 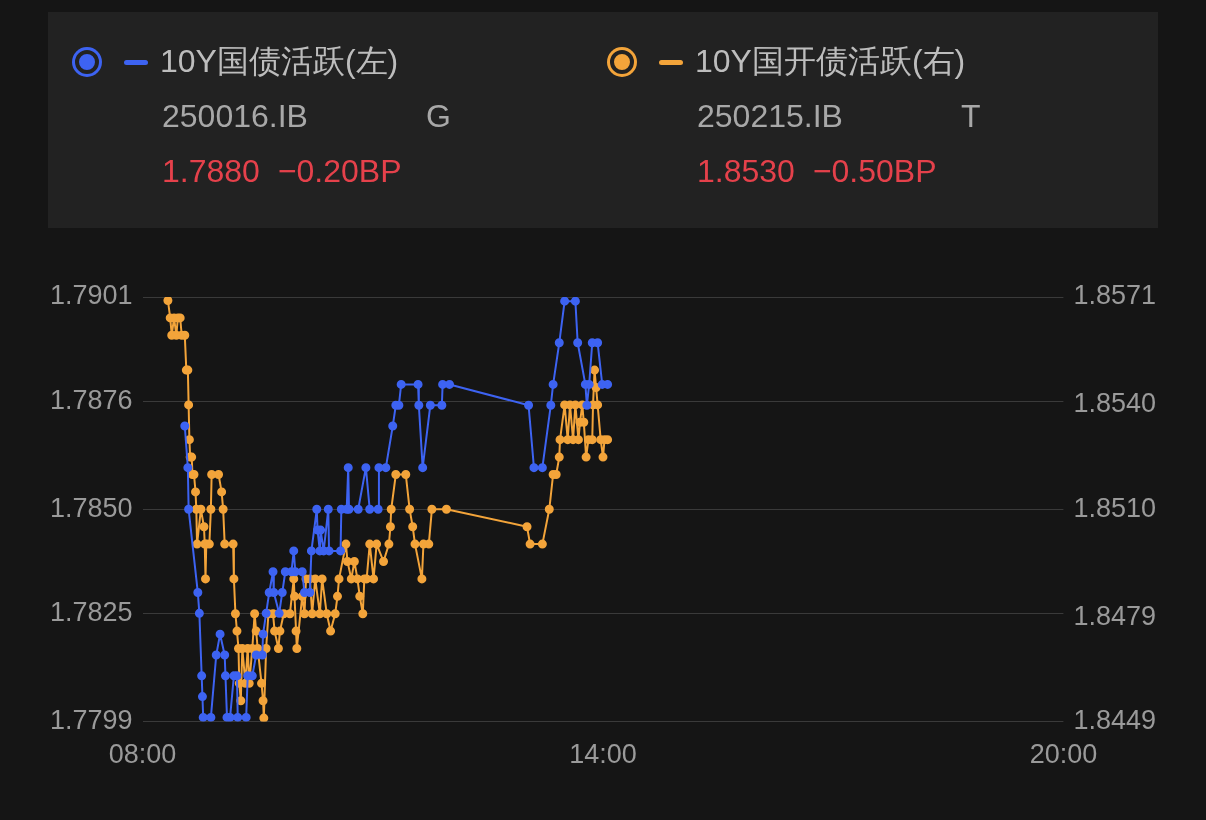 I want to click on text: 1.8530, so click(x=746, y=171).